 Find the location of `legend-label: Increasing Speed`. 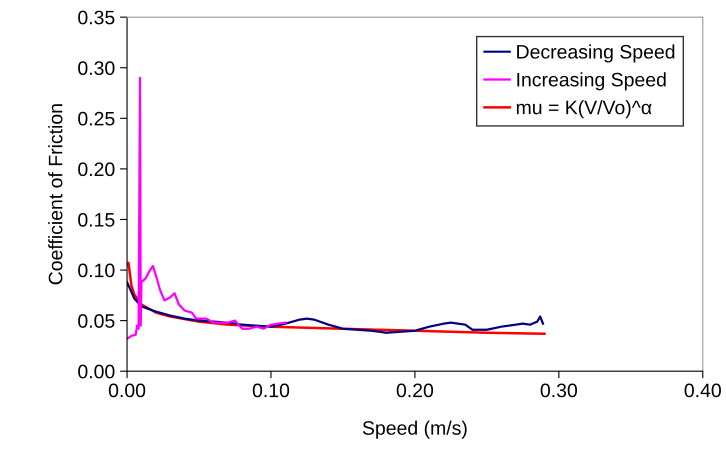

legend-label: Increasing Speed is located at coordinates (591, 81).